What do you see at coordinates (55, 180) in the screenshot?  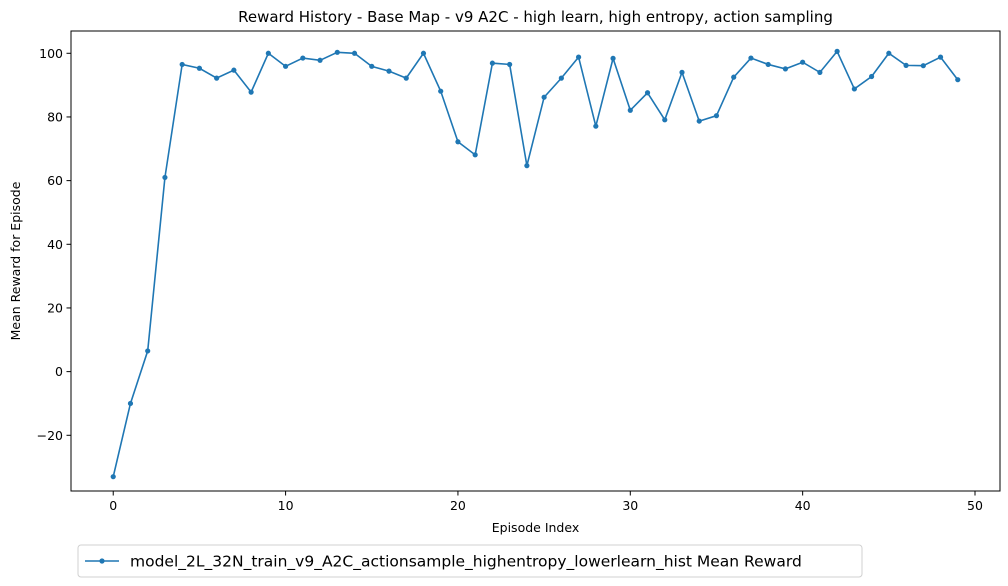 I see `y-tick-label: 60` at bounding box center [55, 180].